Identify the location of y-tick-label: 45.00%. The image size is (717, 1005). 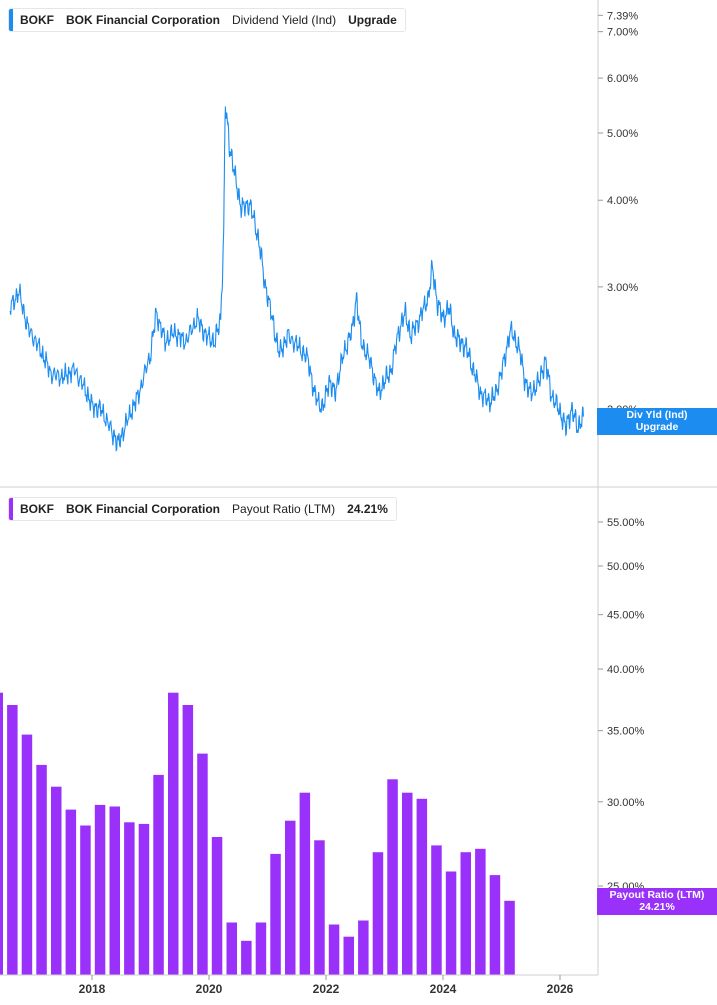
(626, 616).